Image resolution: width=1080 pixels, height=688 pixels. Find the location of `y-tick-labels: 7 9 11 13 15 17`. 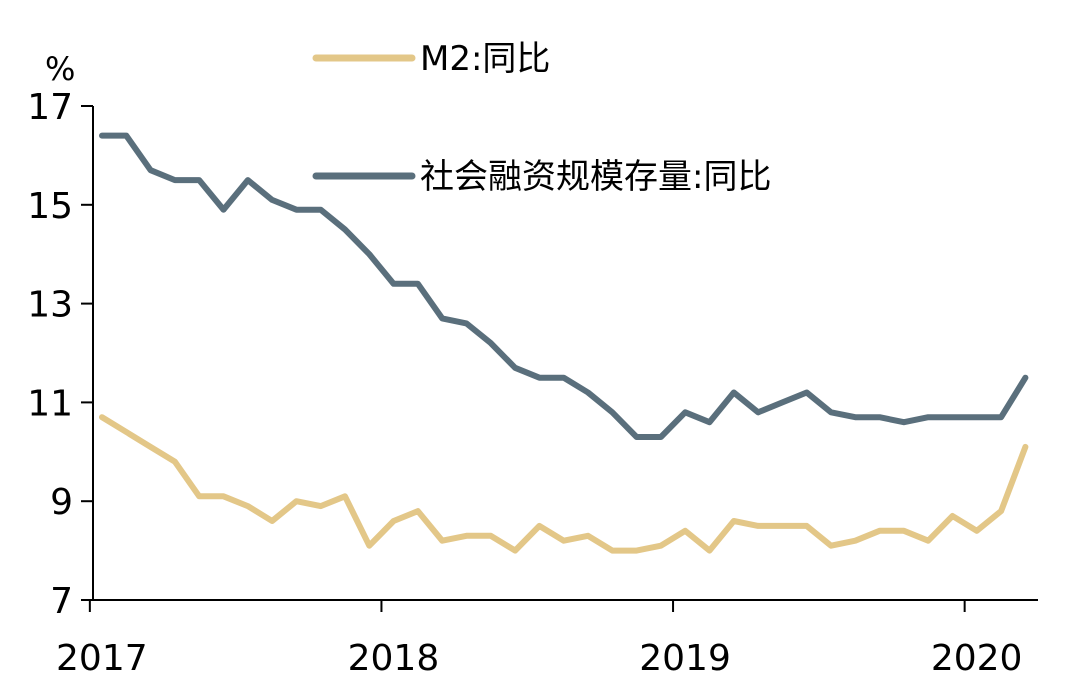

y-tick-labels: 7 9 11 13 15 17 is located at coordinates (50, 354).